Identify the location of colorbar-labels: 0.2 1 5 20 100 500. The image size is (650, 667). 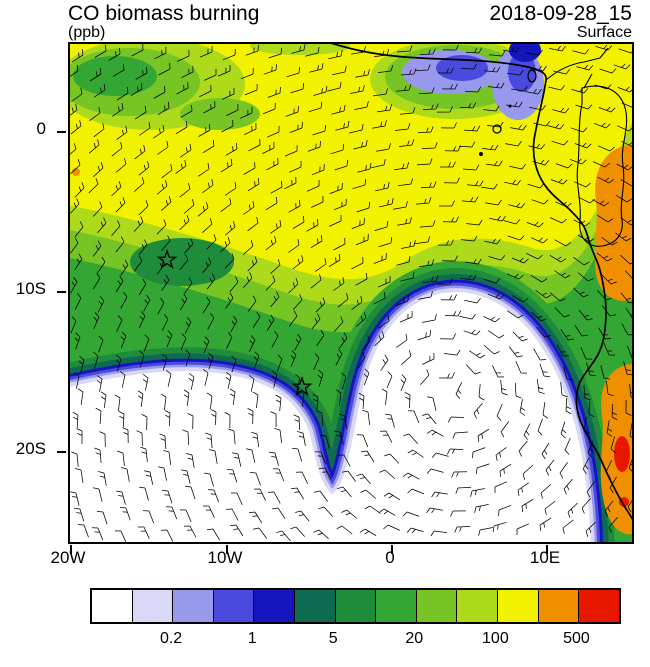
(353, 640).